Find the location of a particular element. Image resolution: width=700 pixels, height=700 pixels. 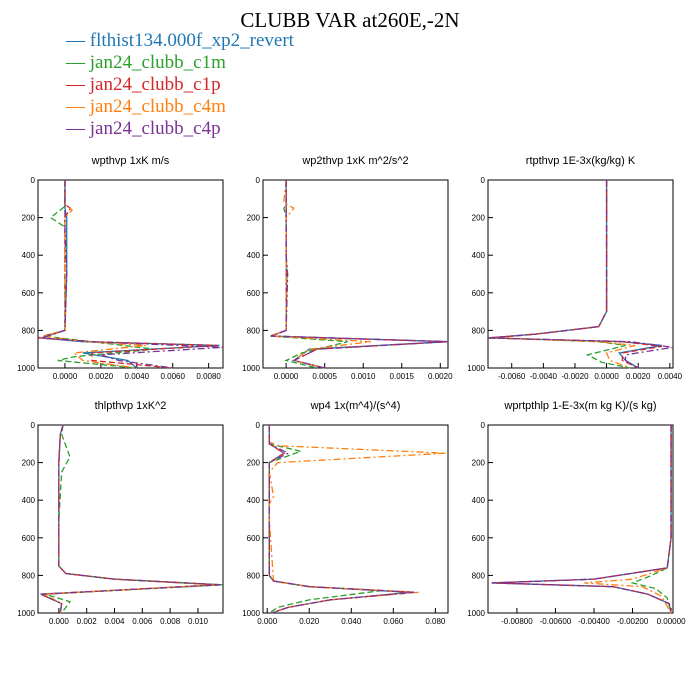

x-tick-label: 0.060 is located at coordinates (393, 621).